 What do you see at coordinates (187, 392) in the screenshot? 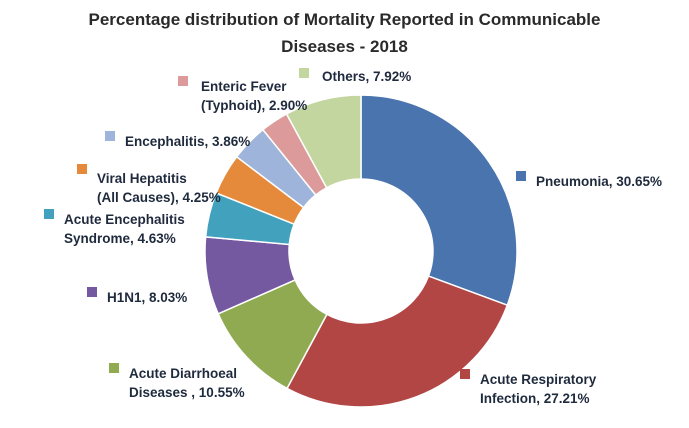
I see `slice-label-3-line-2: Diseases , 10.55%` at bounding box center [187, 392].